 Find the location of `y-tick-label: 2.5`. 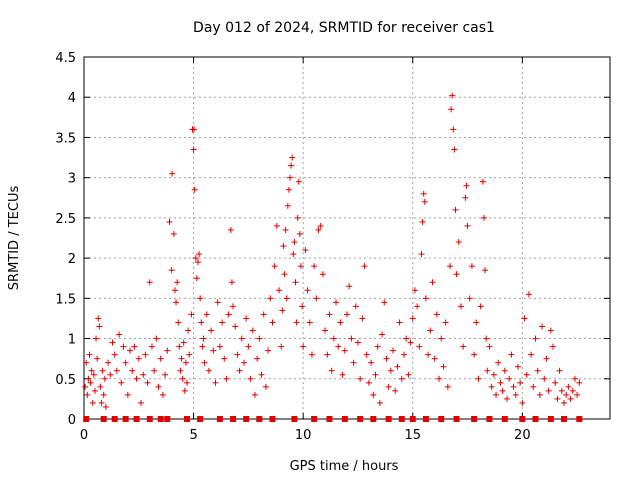

y-tick-label: 2.5 is located at coordinates (65, 219).